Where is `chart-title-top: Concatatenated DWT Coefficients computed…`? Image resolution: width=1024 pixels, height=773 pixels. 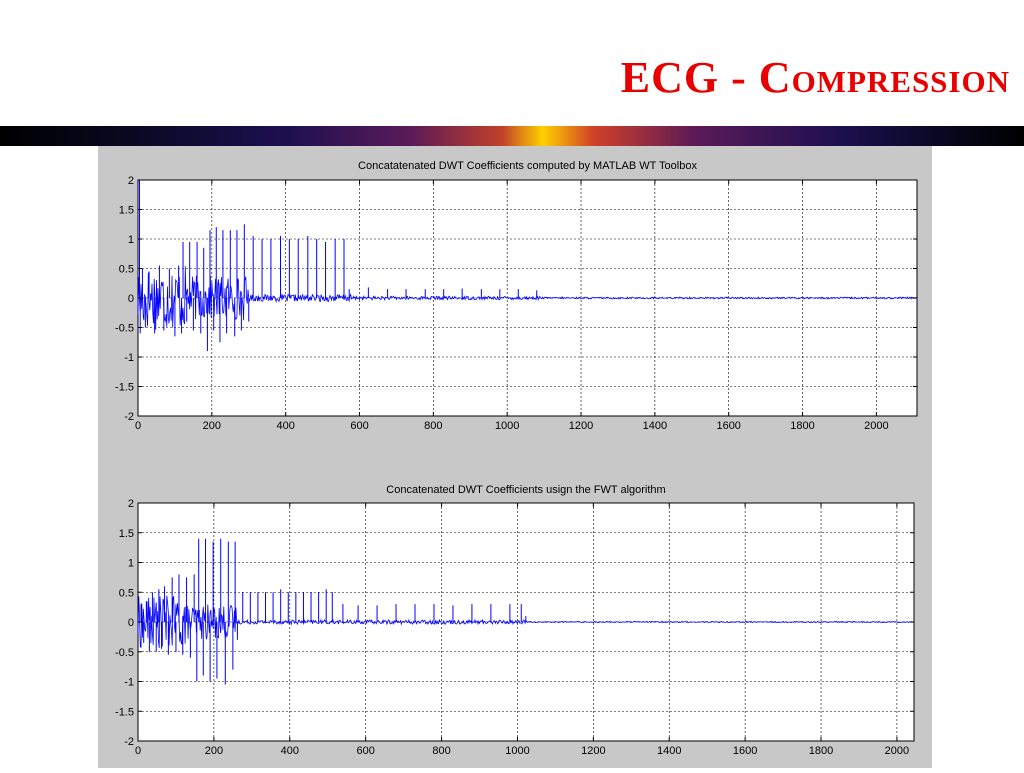
chart-title-top: Concatatenated DWT Coefficients computed… is located at coordinates (527, 166).